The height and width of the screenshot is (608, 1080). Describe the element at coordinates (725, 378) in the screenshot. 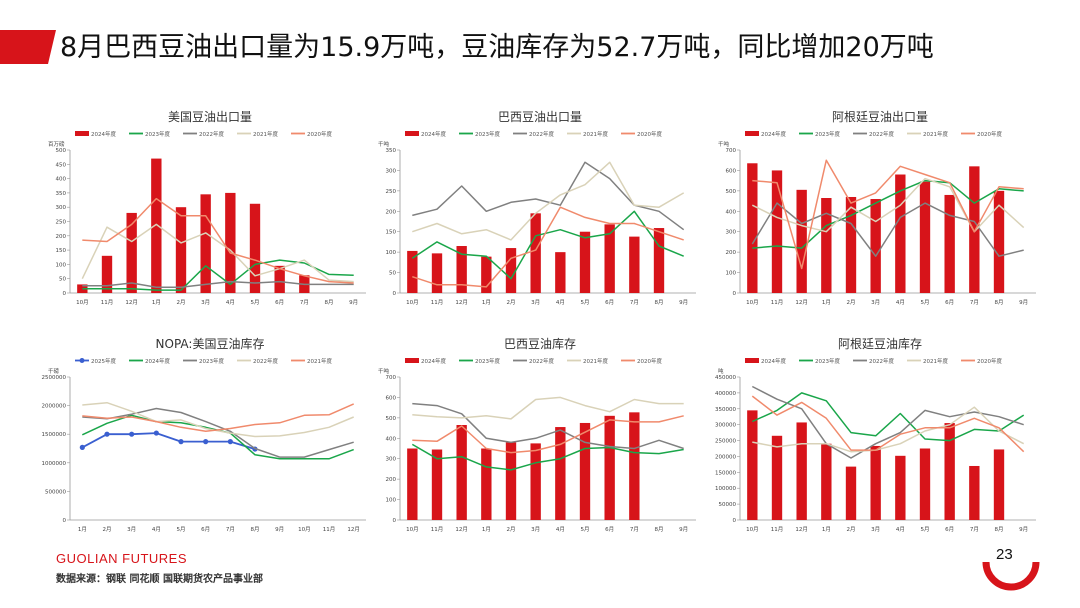

I see `y-tick-label: 450000` at that location.